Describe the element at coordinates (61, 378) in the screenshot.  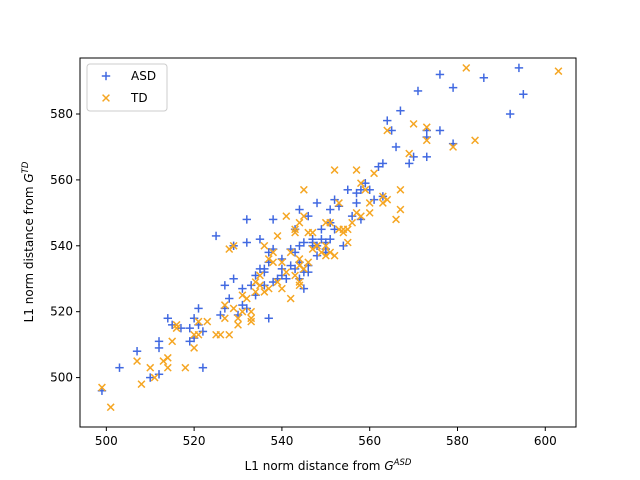
I see `y-tick-label: 500` at that location.